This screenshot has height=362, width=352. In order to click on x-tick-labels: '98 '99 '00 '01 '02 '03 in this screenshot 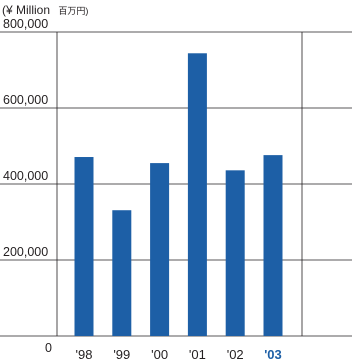, I will do `click(179, 354)`.